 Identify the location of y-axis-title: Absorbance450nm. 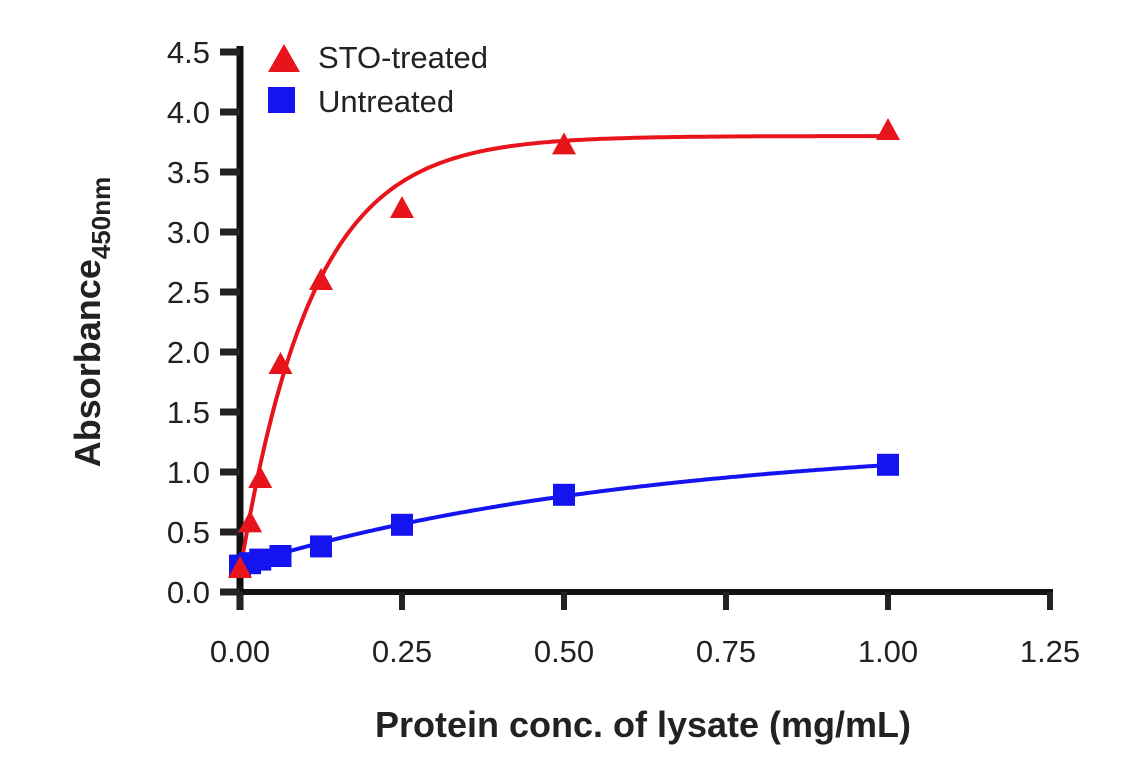
(91, 322).